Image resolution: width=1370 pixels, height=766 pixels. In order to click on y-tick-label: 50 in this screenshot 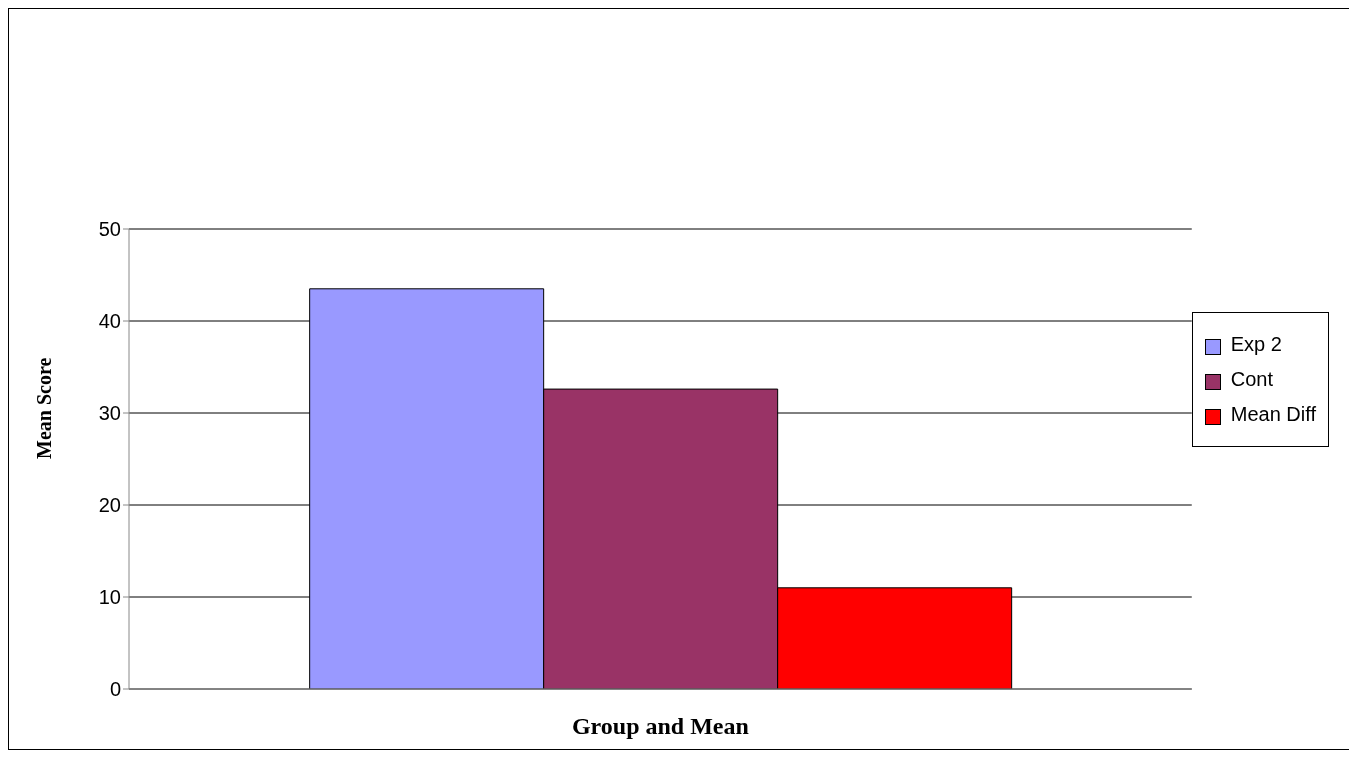, I will do `click(109, 229)`.